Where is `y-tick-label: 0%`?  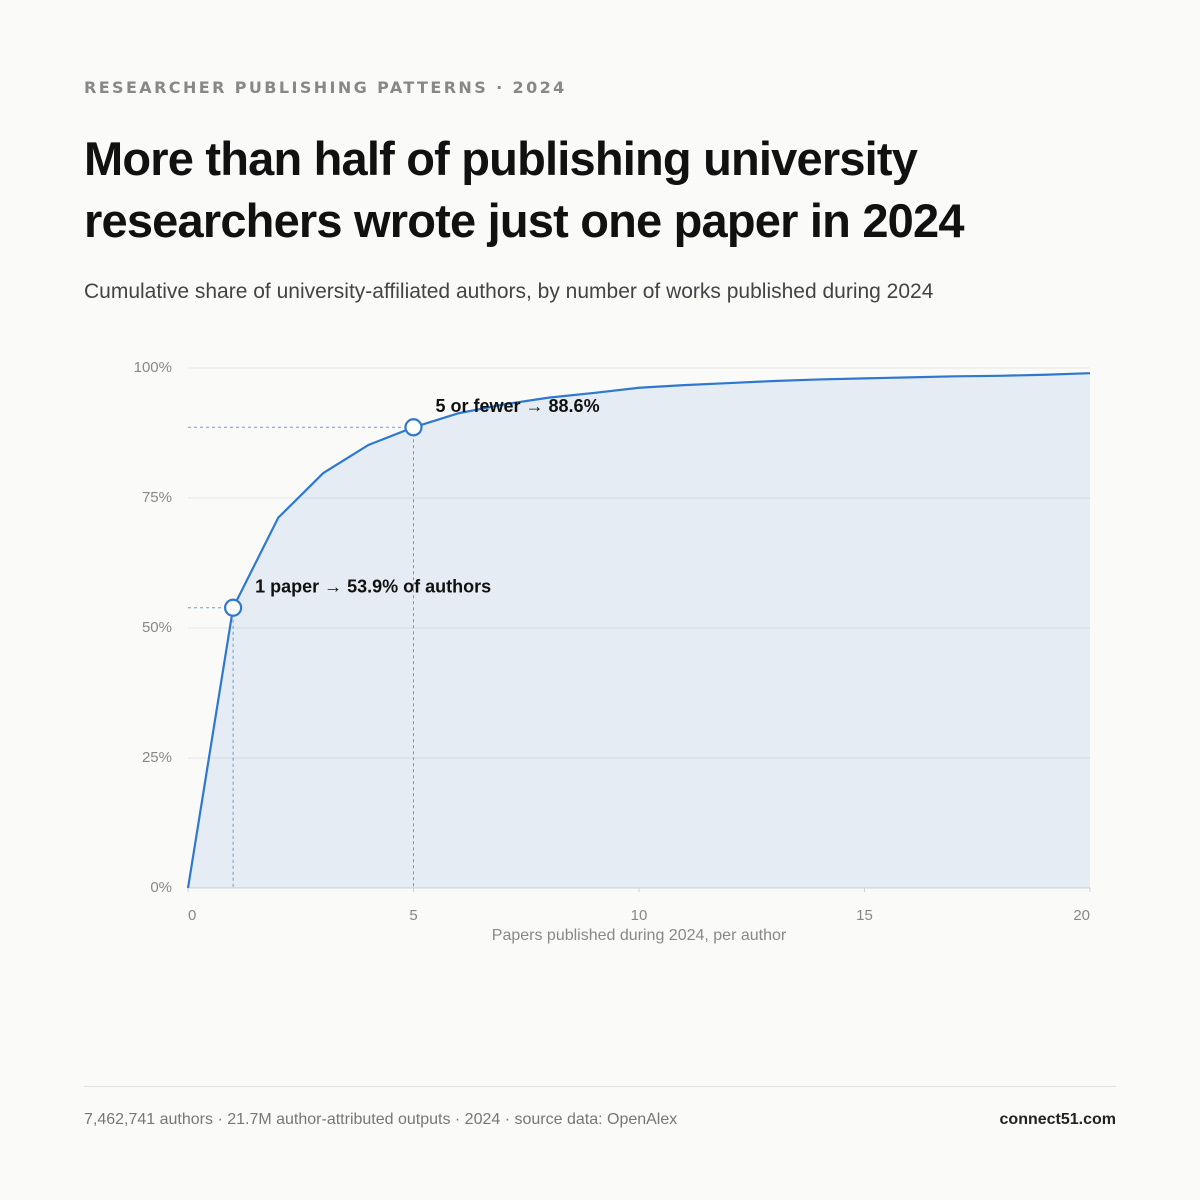 y-tick-label: 0% is located at coordinates (161, 887).